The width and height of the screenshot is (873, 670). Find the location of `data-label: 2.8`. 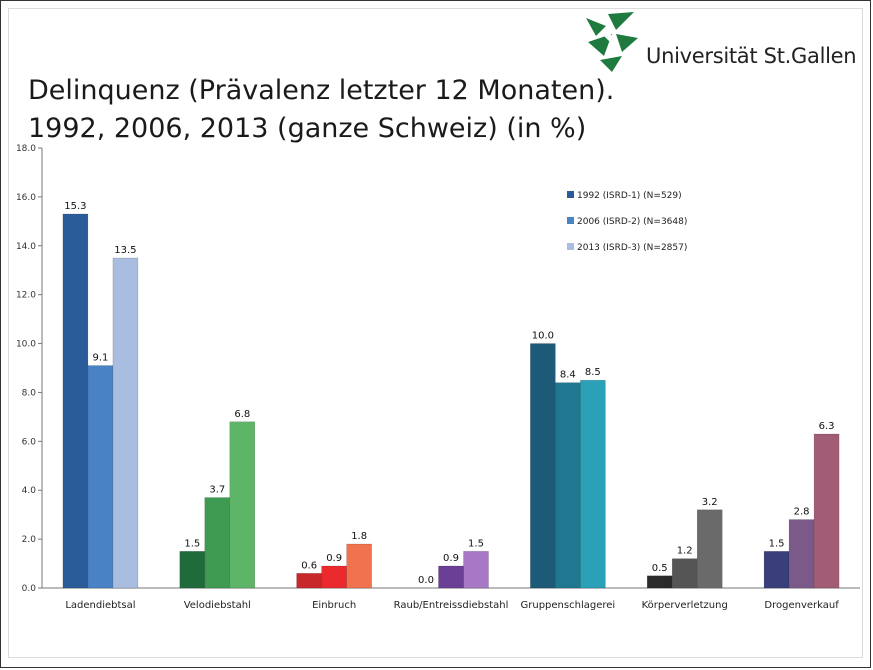

data-label: 2.8 is located at coordinates (802, 512).